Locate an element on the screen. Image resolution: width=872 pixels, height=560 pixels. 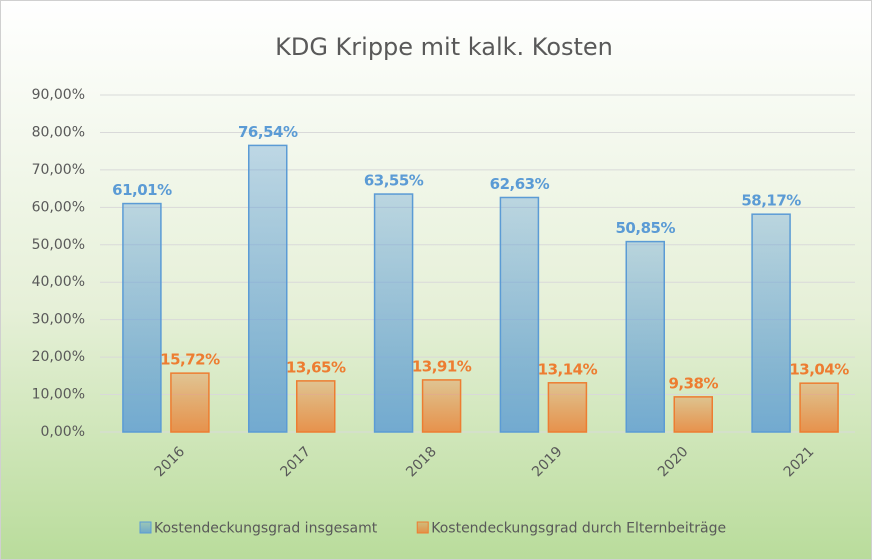
data-label: 15,72% is located at coordinates (190, 360).